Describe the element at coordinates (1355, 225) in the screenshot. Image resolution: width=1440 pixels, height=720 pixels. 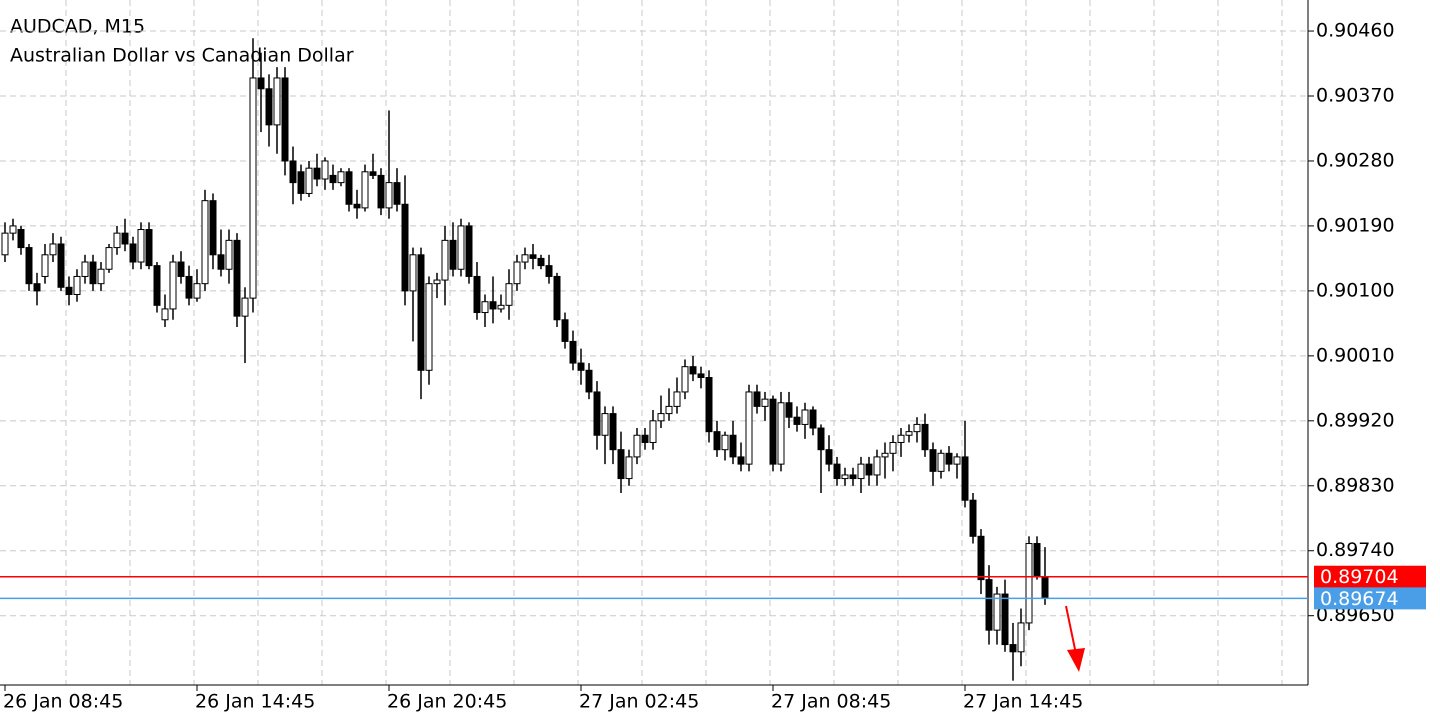
I see `y-tick-label: 0.90190` at that location.